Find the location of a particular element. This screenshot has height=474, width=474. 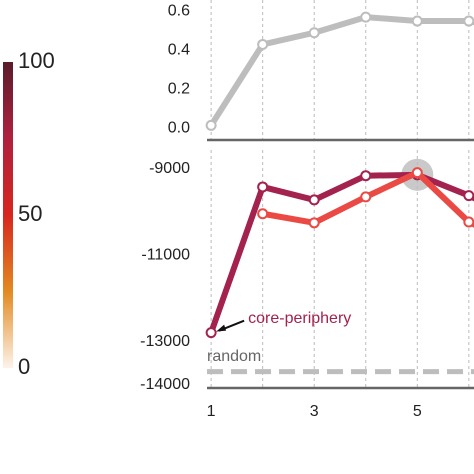

annotation-label: core-periphery is located at coordinates (299, 318).